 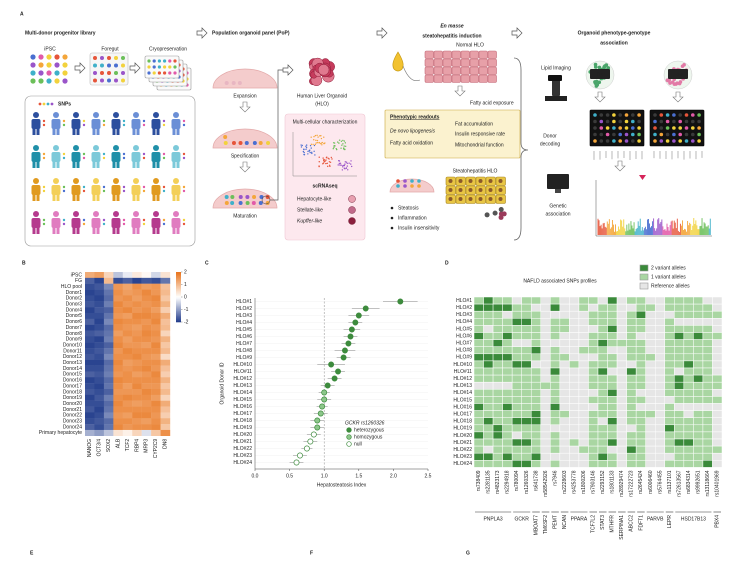 What do you see at coordinates (322, 96) in the screenshot?
I see `hlo-label: Human Liver Organoid` at bounding box center [322, 96].